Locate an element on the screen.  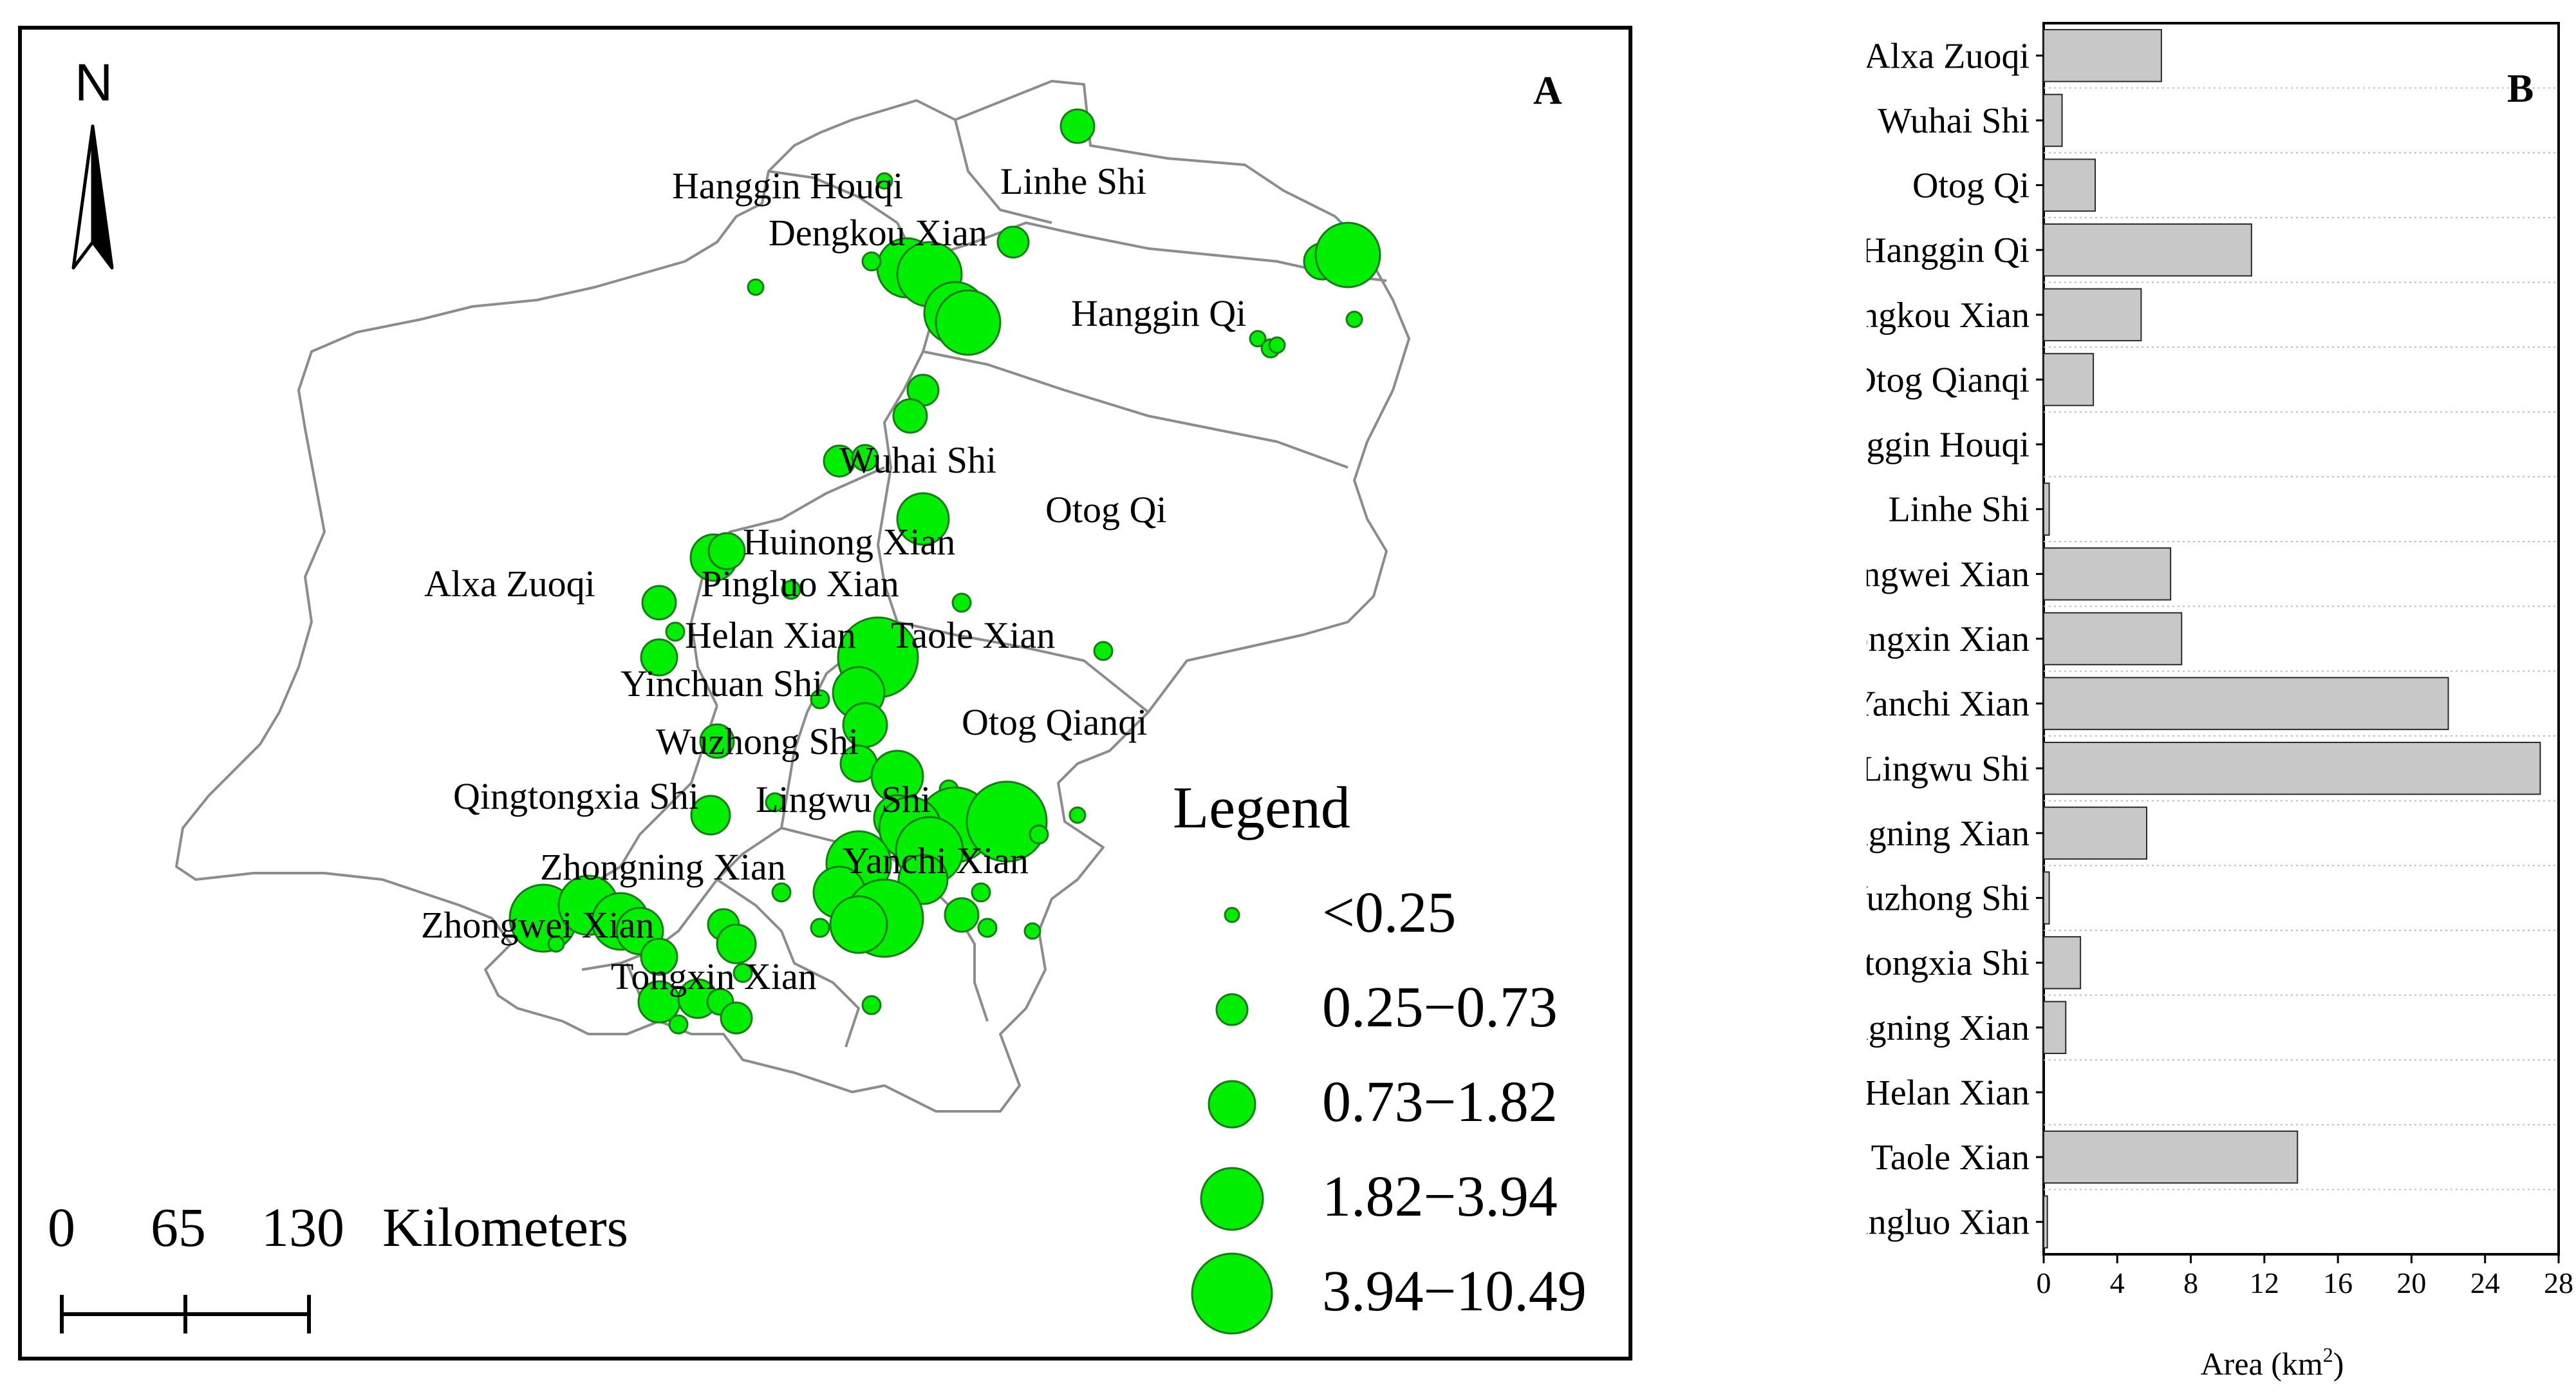
x-tick-label: 8 is located at coordinates (2190, 1283).